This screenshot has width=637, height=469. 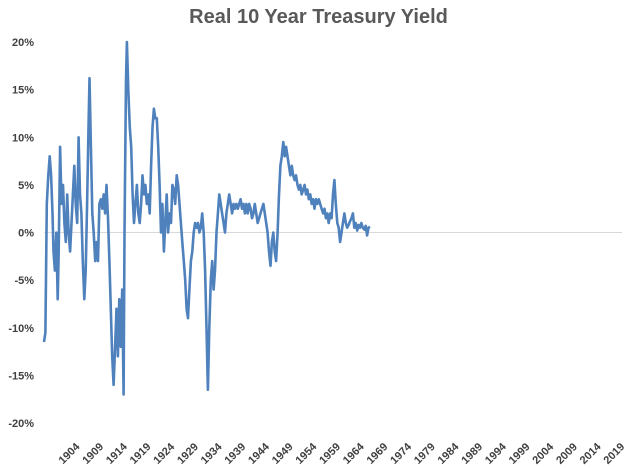 I want to click on y-axis-ticks: 20% 15% 10% 5% 0% -5% -10% -15% -20%, so click(x=21, y=233).